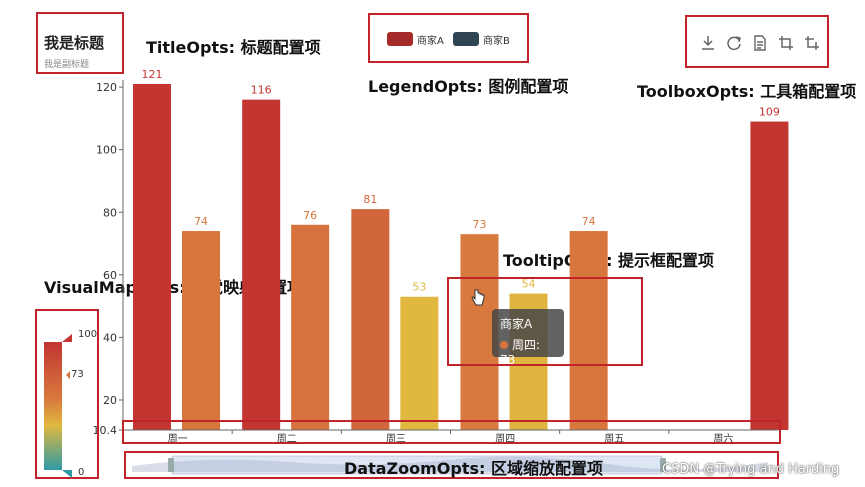  I want to click on tooltip-row: 周四: 73, so click(528, 351).